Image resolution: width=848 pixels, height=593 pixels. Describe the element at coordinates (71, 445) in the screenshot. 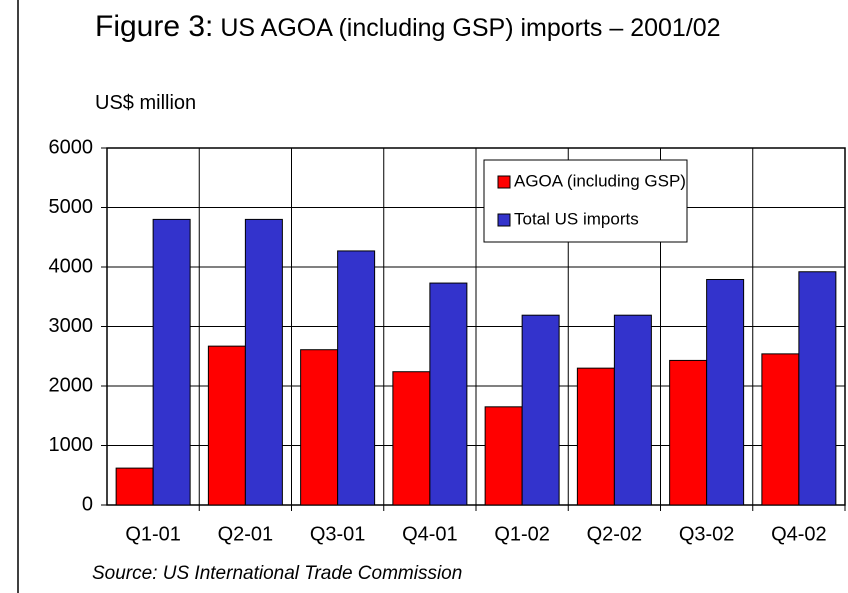

I see `y-tick-label: 1000` at that location.